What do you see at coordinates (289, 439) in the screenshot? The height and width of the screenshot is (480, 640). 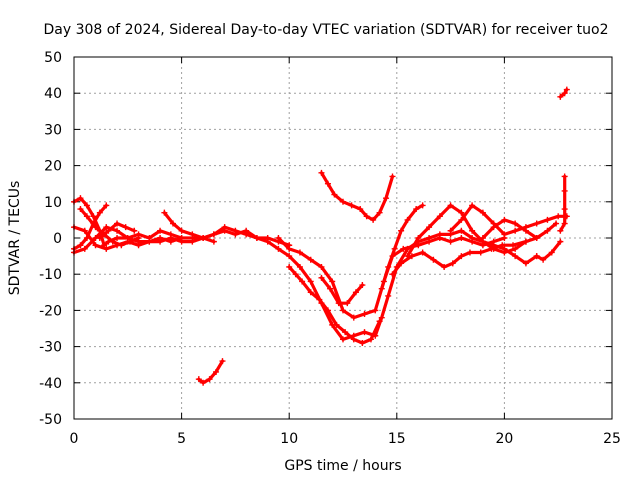 I see `x-tick-label: 10` at bounding box center [289, 439].